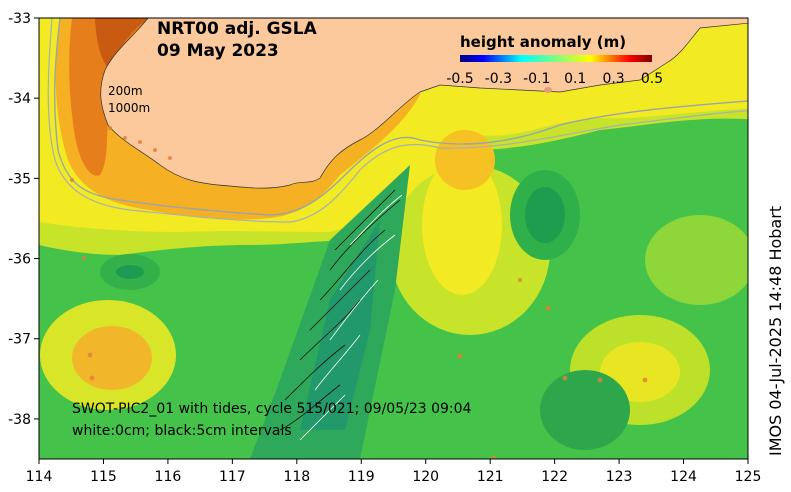 This screenshot has width=791, height=492. What do you see at coordinates (19, 340) in the screenshot?
I see `lat-tick-label: -37` at bounding box center [19, 340].